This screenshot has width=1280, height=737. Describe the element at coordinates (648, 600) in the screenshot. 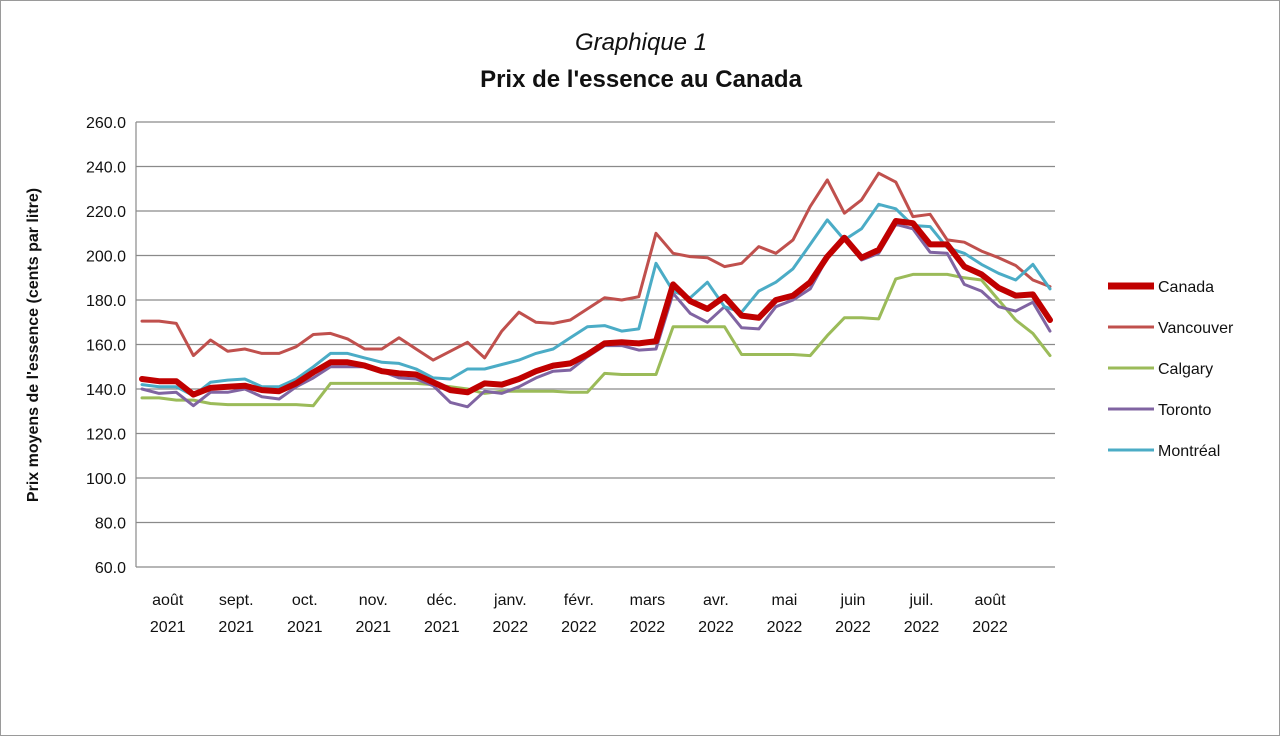

I see `x-tick-month: mars` at that location.